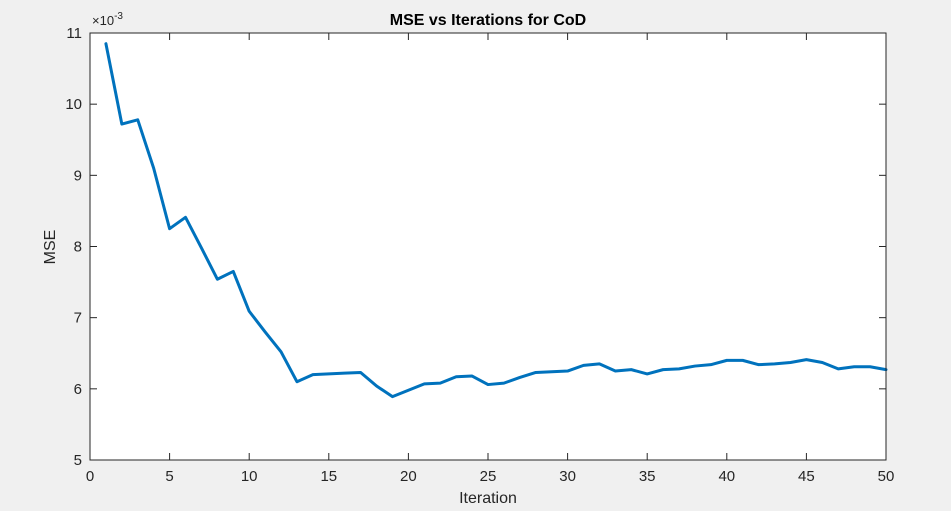 This screenshot has width=951, height=511. Describe the element at coordinates (488, 20) in the screenshot. I see `chart-title: MSE vs Iterations for CoD` at that location.